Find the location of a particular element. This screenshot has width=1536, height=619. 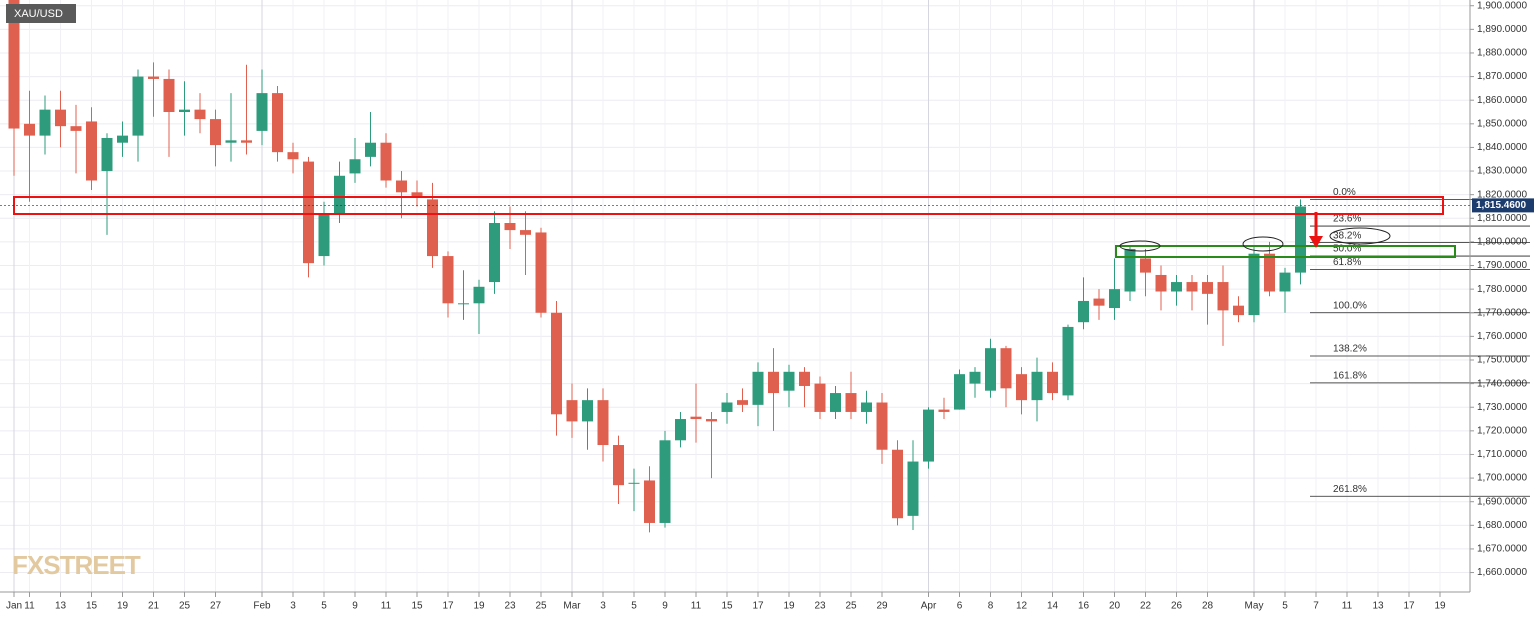

y-tick-label: 1,830.0000 is located at coordinates (1502, 171).